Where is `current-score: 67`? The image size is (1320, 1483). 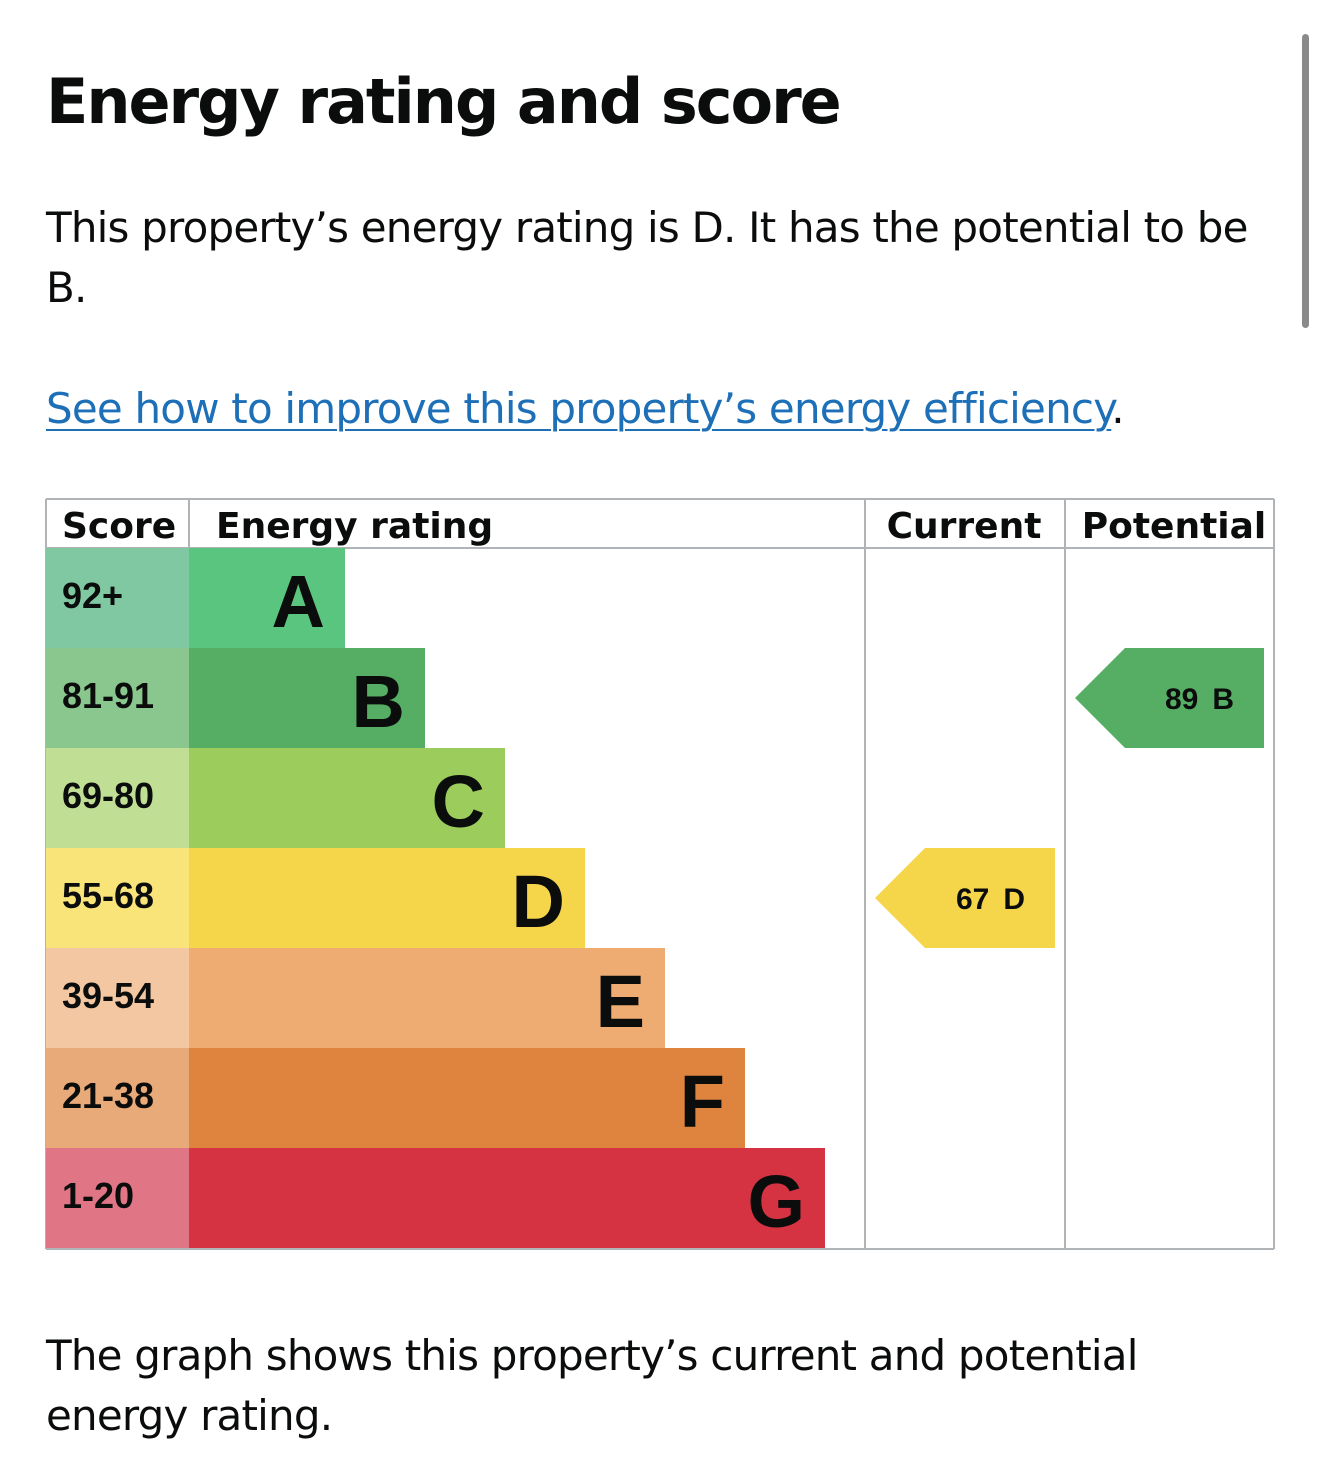
current-score: 67 is located at coordinates (972, 899).